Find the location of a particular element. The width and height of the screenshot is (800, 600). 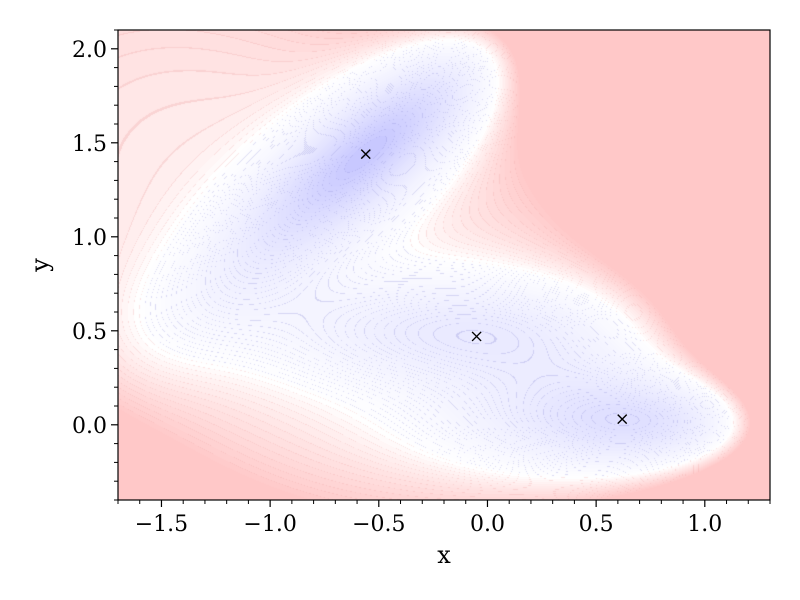

x-tick-label: −0.5 is located at coordinates (378, 524).